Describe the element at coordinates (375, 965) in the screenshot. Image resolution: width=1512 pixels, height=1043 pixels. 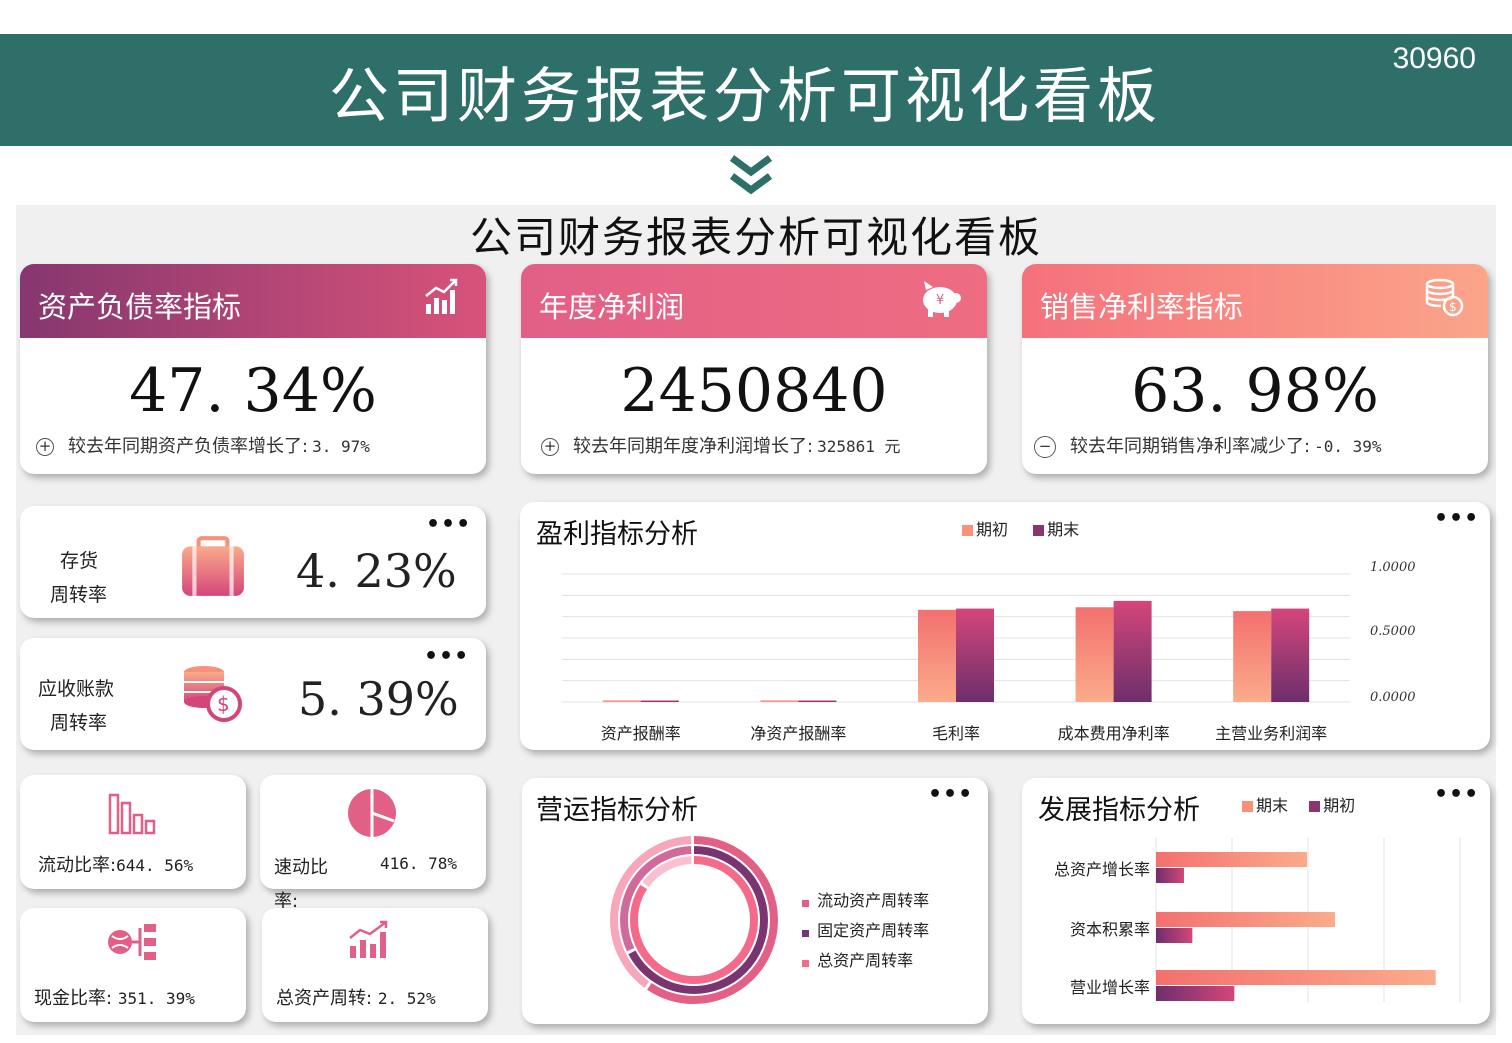
I see `asset-turnover-card: 总资产周转: 2. 52%` at that location.